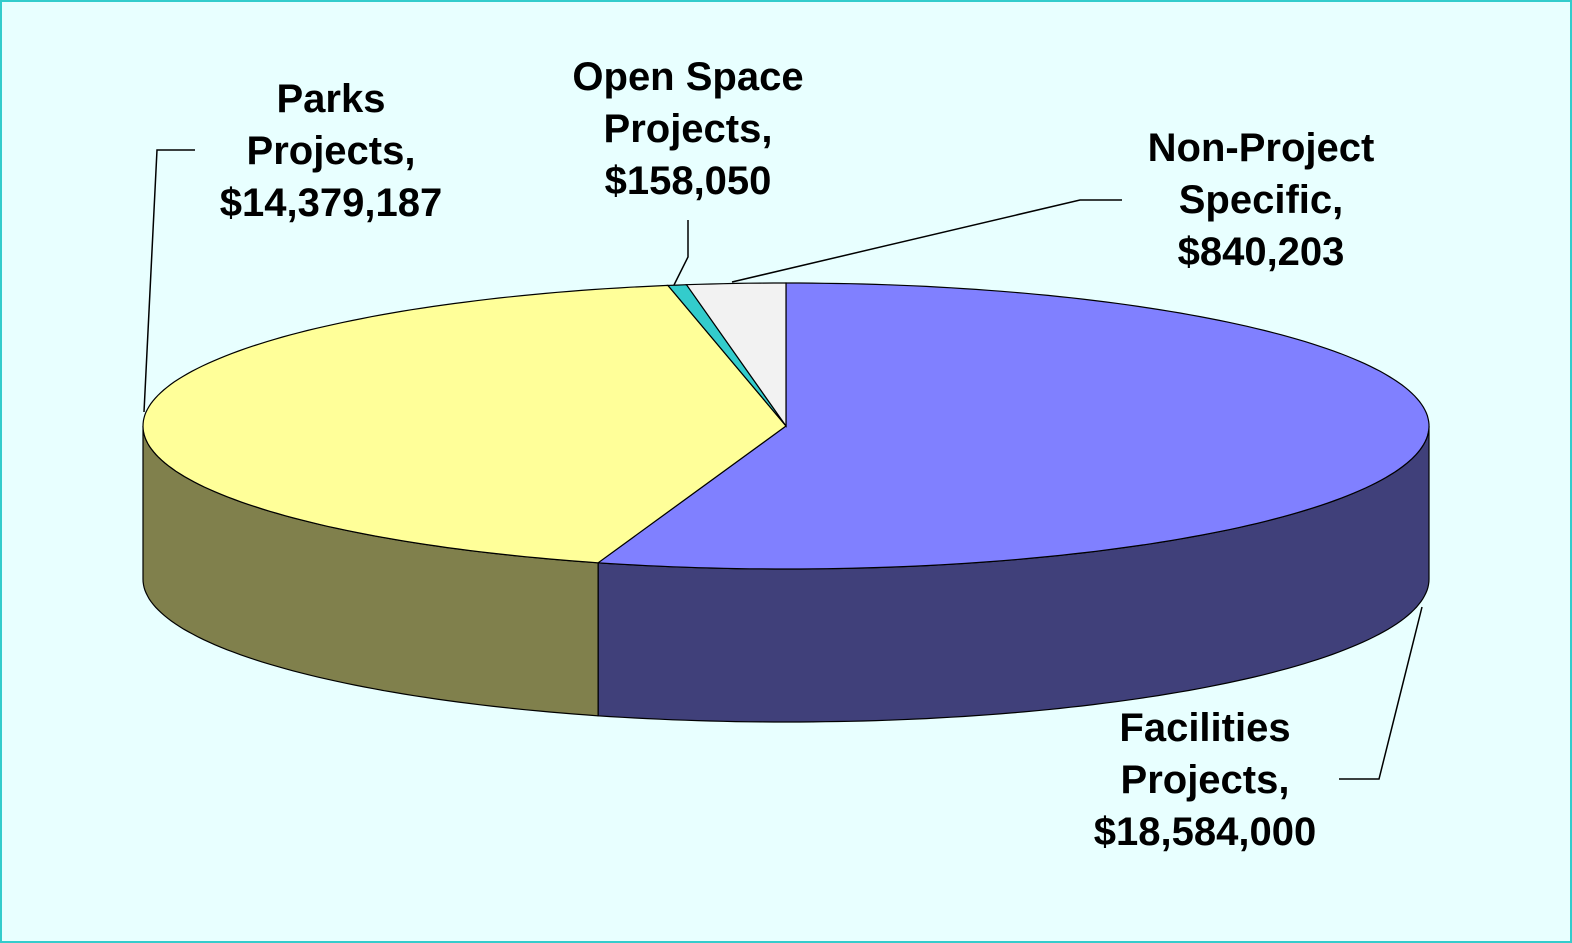 The width and height of the screenshot is (1572, 943). Describe the element at coordinates (1205, 754) in the screenshot. I see `category-label: Facilities Projects,` at that location.